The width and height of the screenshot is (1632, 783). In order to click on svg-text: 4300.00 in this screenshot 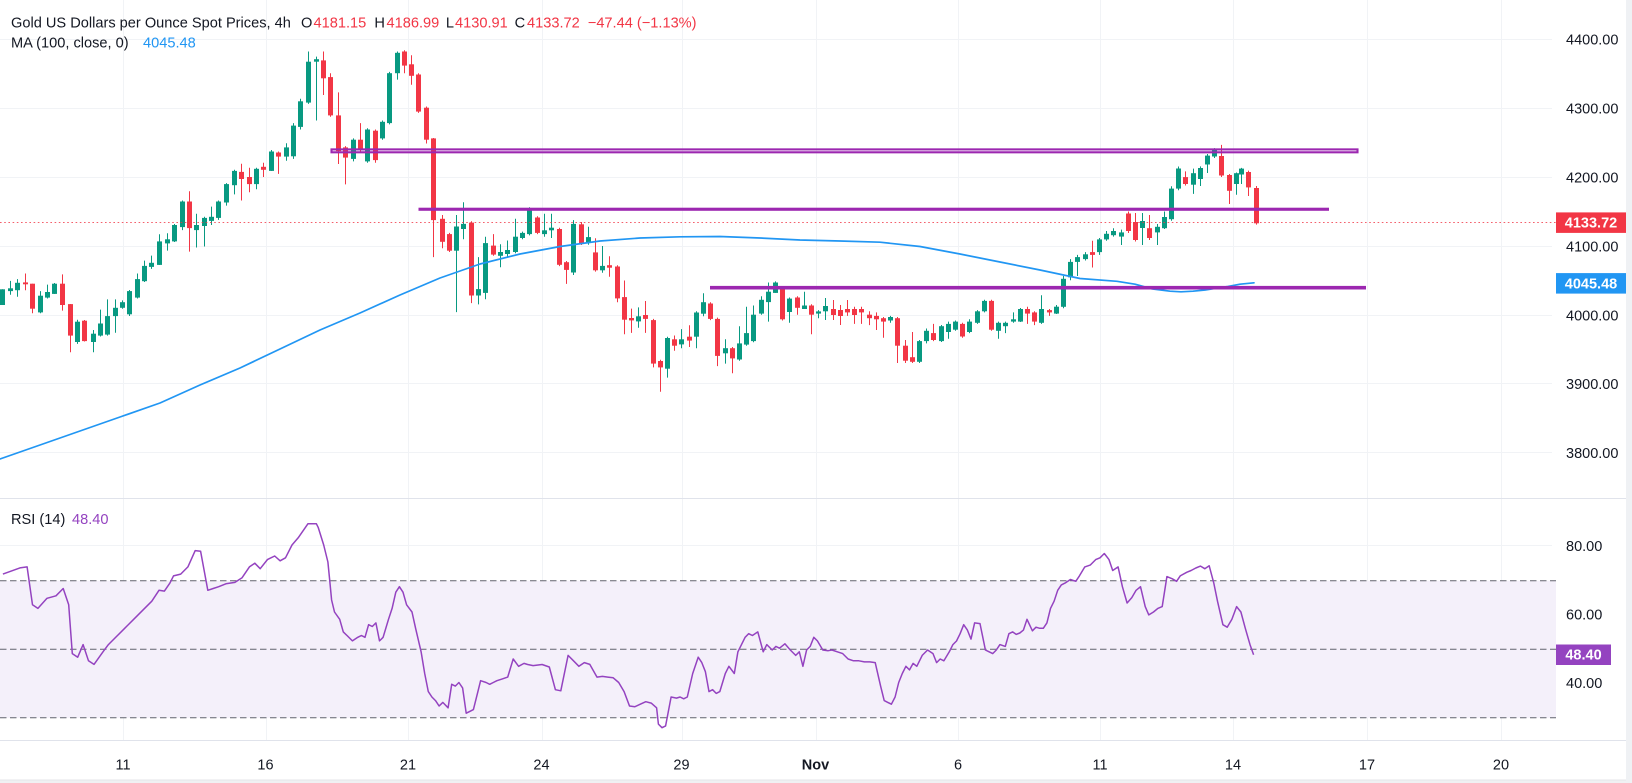, I will do `click(1592, 110)`.